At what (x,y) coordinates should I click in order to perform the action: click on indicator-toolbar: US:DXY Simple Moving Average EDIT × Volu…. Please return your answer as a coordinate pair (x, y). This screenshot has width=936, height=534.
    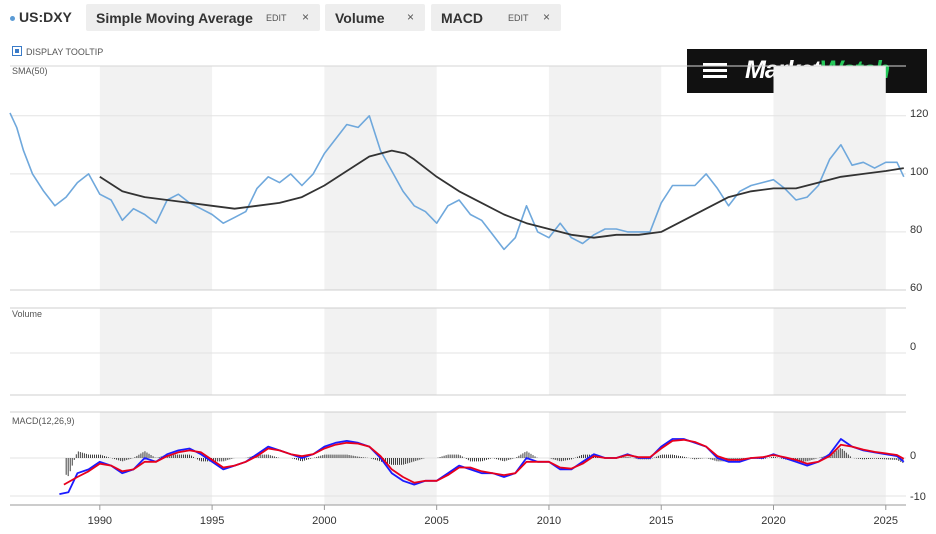
    Looking at the image, I should click on (468, 18).